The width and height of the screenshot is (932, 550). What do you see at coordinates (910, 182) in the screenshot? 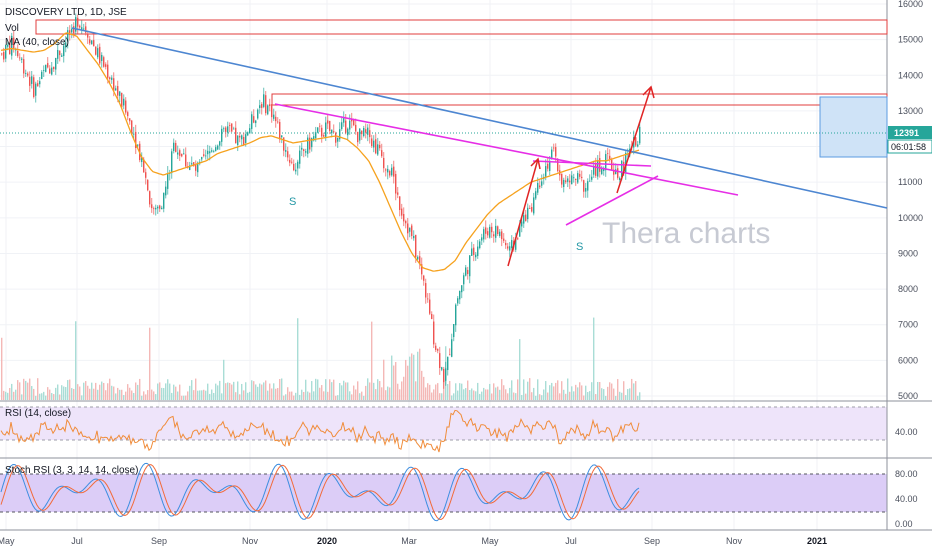
I see `price-tick-label: 11000` at bounding box center [910, 182].